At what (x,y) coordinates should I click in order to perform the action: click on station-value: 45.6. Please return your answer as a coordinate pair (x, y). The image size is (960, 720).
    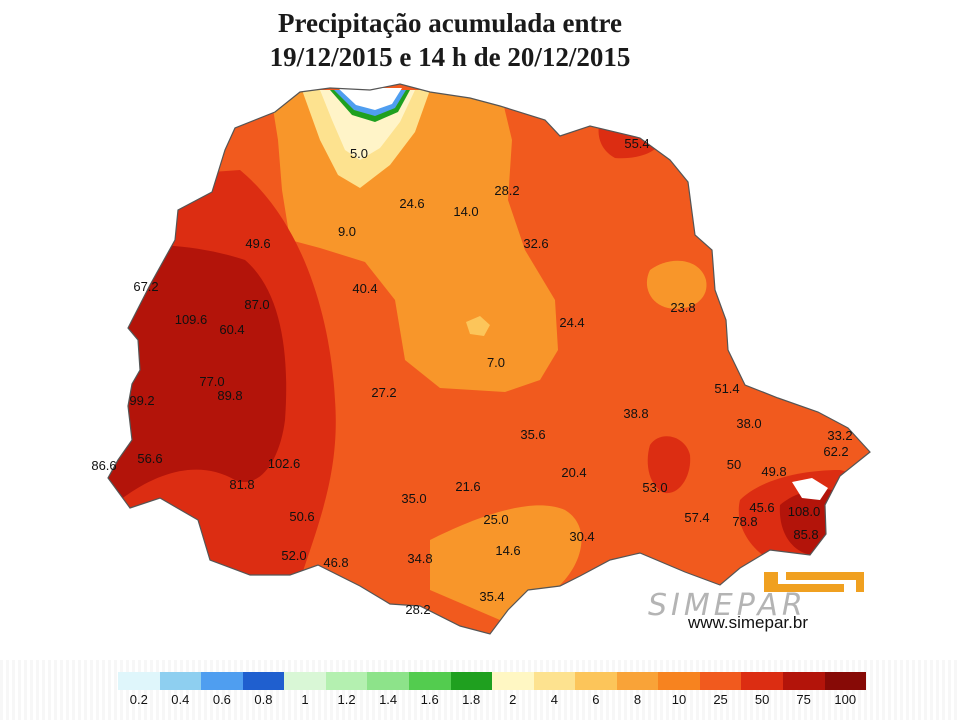
    Looking at the image, I should click on (761, 507).